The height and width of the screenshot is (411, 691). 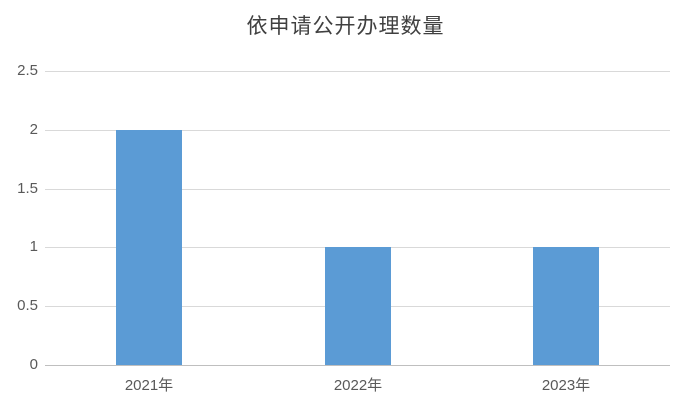 What do you see at coordinates (27, 188) in the screenshot?
I see `y-tick-label: 1.5` at bounding box center [27, 188].